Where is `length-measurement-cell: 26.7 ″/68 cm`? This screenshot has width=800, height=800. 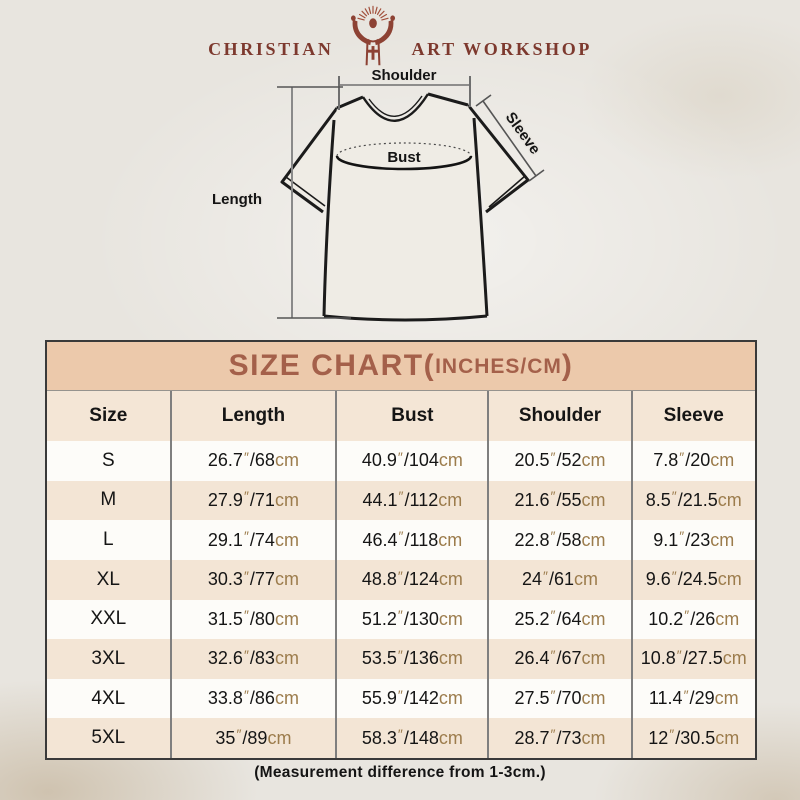 length-measurement-cell: 26.7 ″/68 cm is located at coordinates (255, 461).